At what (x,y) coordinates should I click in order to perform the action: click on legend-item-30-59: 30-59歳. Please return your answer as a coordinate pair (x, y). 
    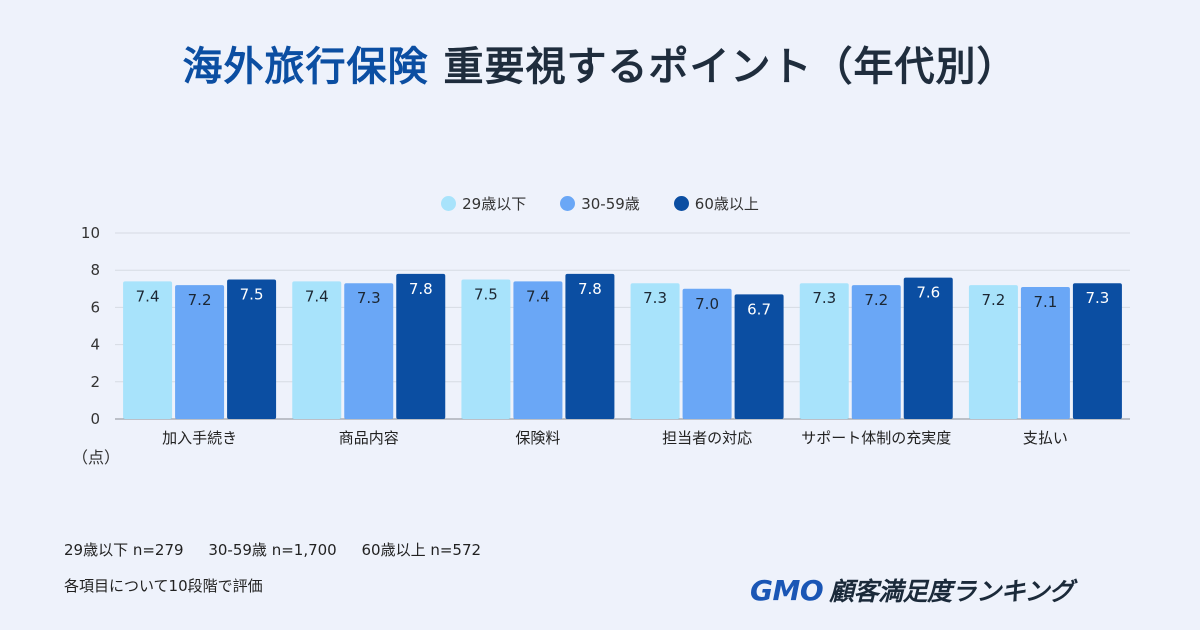
    Looking at the image, I should click on (600, 203).